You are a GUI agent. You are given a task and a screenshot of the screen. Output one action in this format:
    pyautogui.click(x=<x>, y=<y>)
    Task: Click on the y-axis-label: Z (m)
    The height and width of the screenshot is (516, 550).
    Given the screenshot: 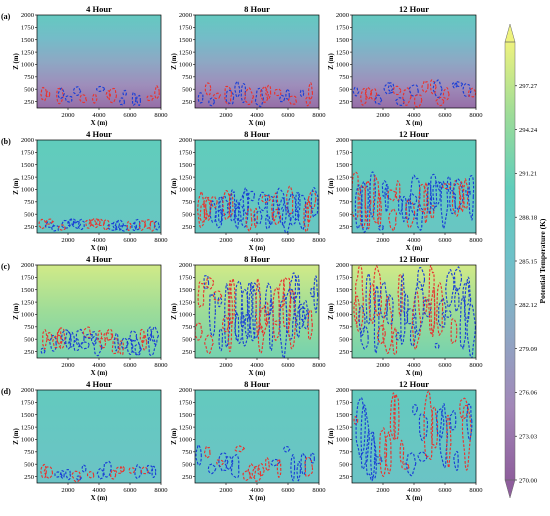 What is the action you would take?
    pyautogui.click(x=331, y=61)
    